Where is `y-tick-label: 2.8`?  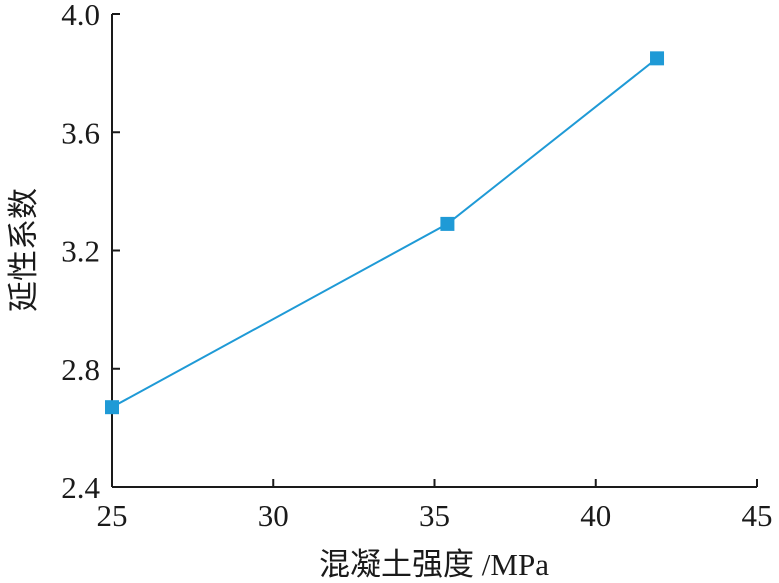 y-tick-label: 2.8 is located at coordinates (80, 369).